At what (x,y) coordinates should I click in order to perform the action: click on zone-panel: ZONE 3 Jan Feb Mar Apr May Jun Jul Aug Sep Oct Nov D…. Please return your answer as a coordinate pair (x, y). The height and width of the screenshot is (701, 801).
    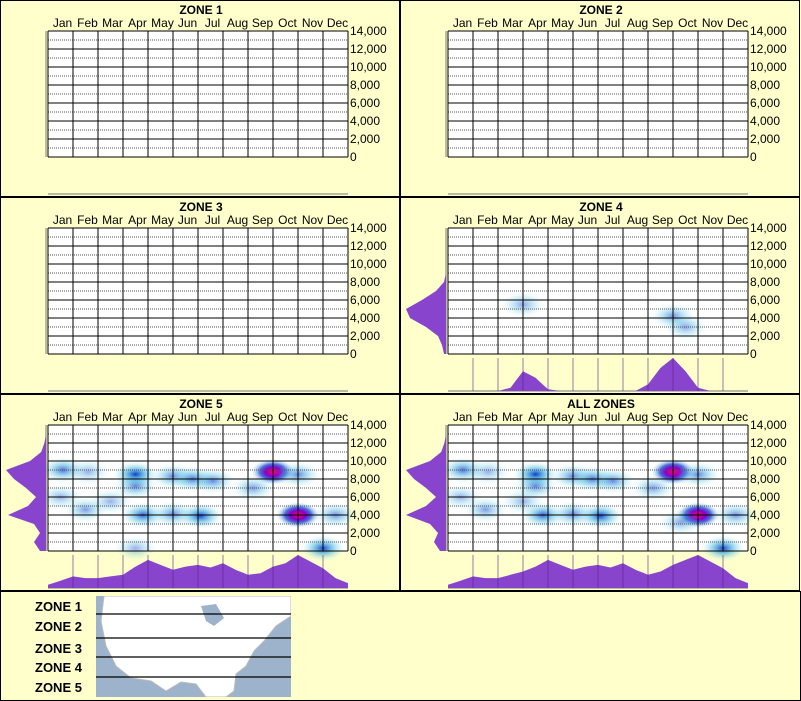
    Looking at the image, I should click on (200, 295).